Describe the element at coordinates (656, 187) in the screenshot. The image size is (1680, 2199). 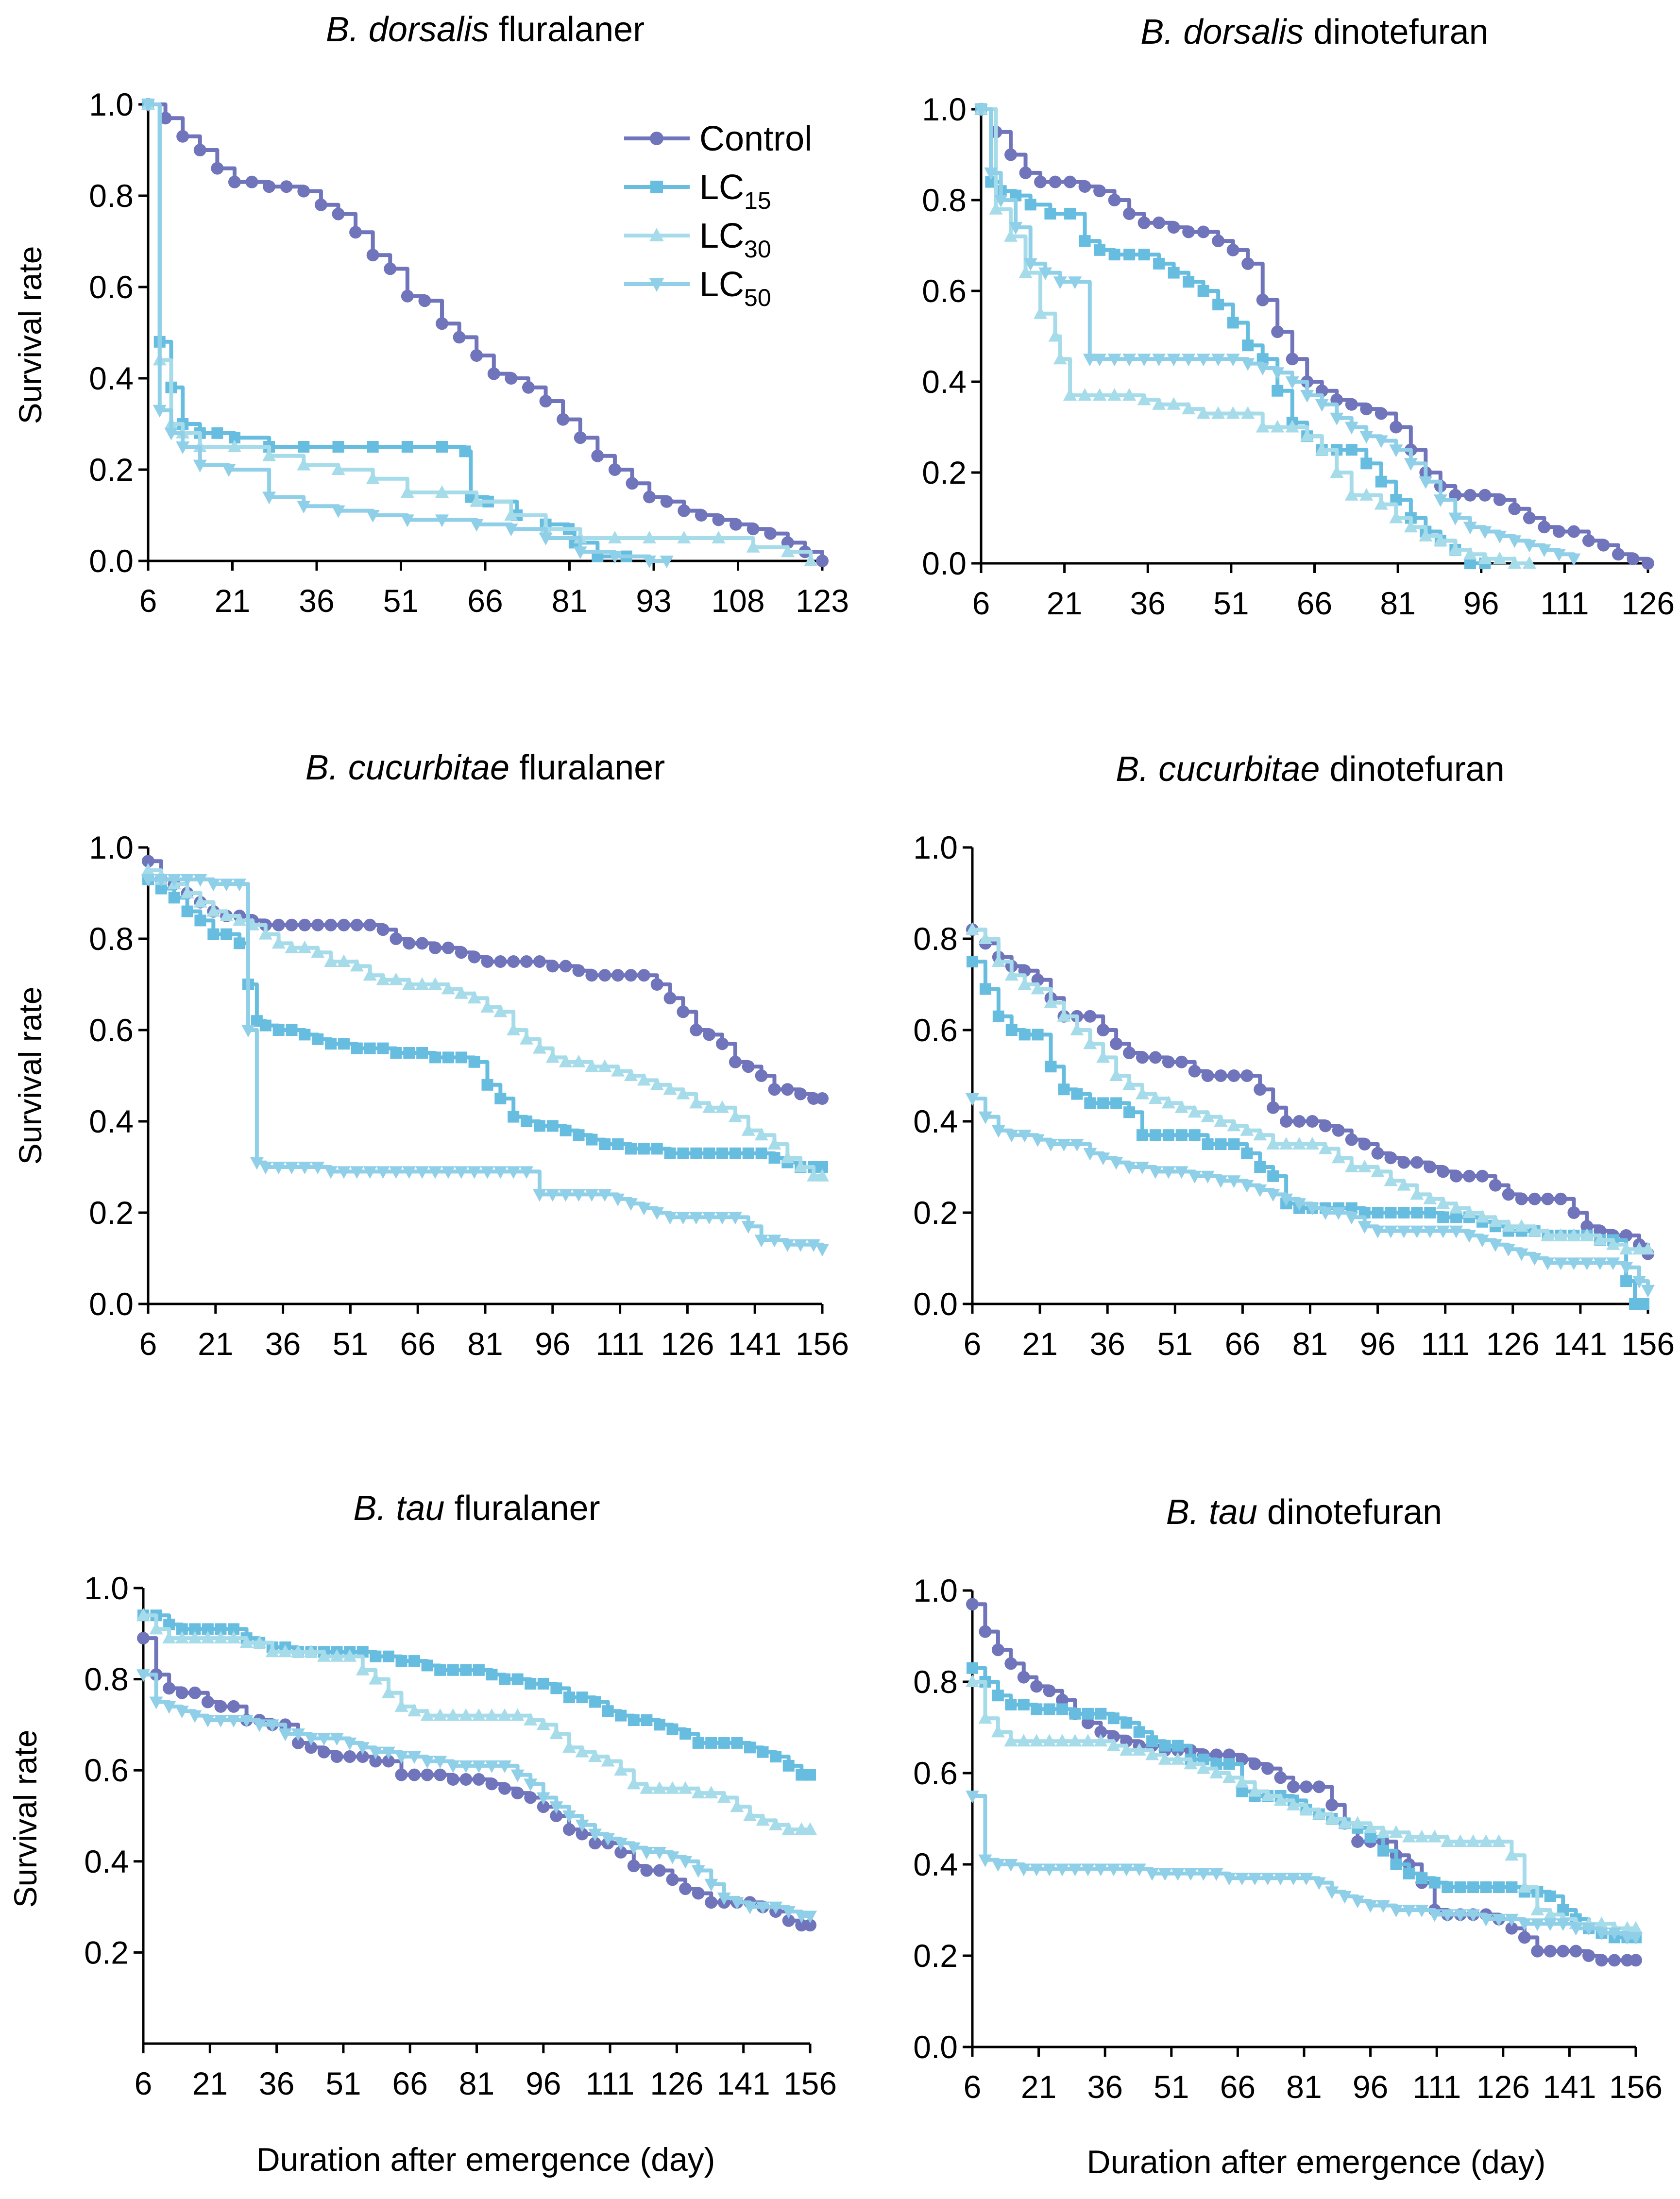
I see `legend-marker` at that location.